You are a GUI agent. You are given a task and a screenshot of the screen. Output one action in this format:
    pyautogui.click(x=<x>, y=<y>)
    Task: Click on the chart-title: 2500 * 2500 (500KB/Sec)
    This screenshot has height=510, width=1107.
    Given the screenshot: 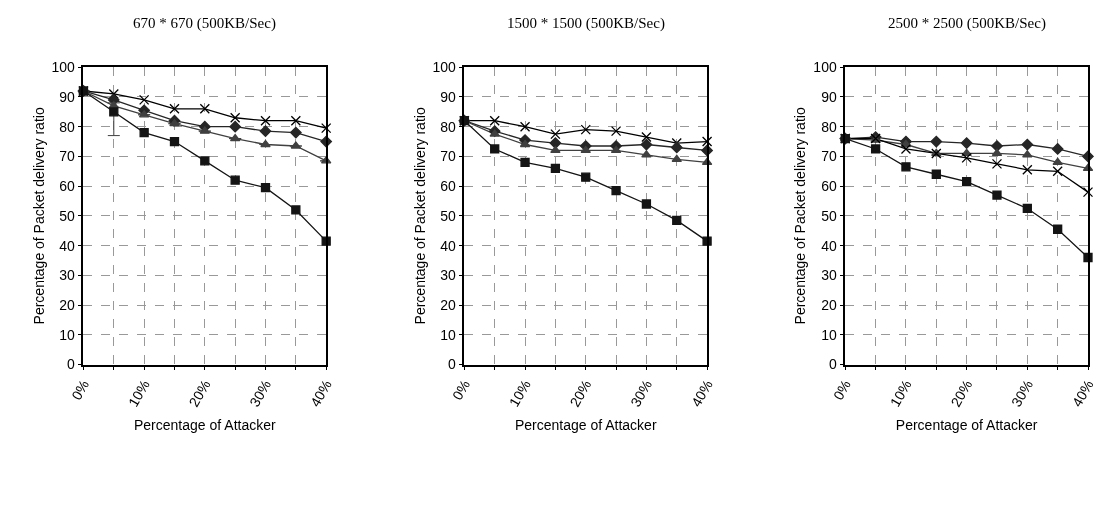 What is the action you would take?
    pyautogui.click(x=967, y=23)
    